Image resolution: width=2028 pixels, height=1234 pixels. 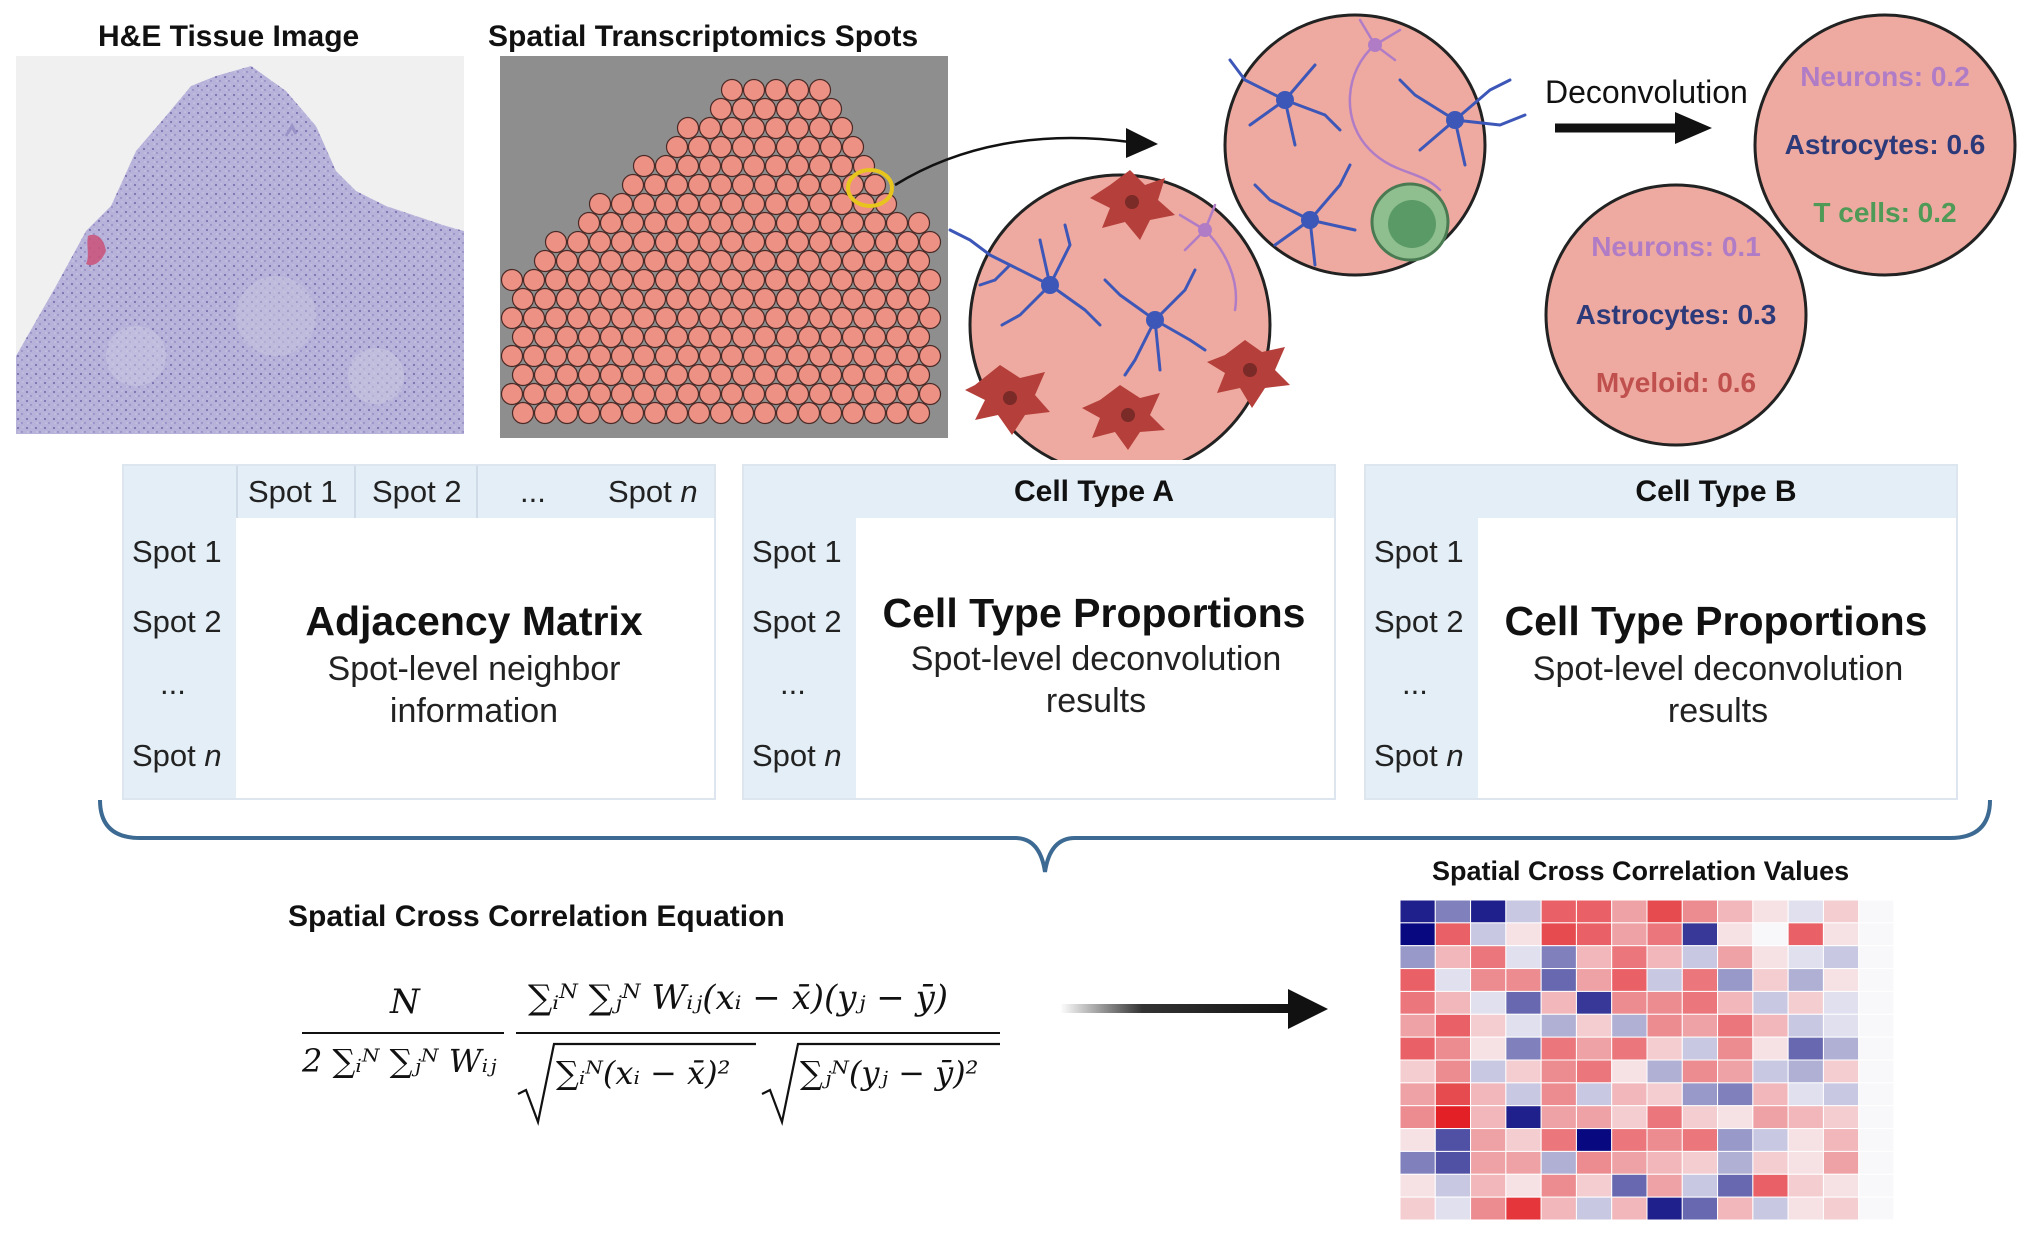 What do you see at coordinates (1716, 621) in the screenshot?
I see `cell-type-b-title: Cell Type Proportions` at bounding box center [1716, 621].